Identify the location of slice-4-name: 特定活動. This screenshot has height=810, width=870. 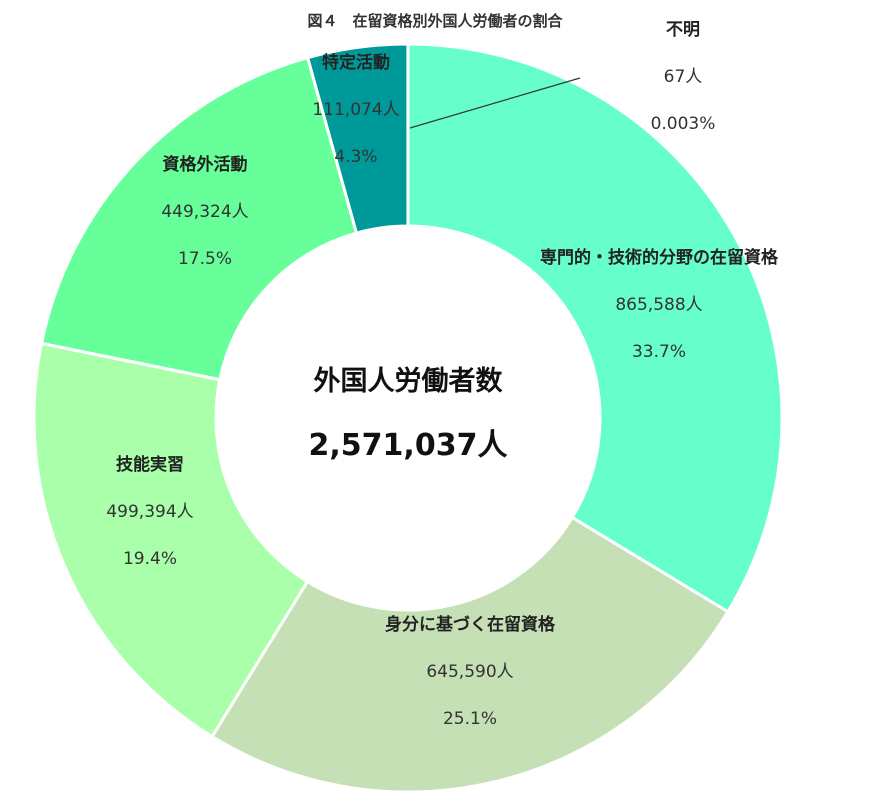
(356, 62).